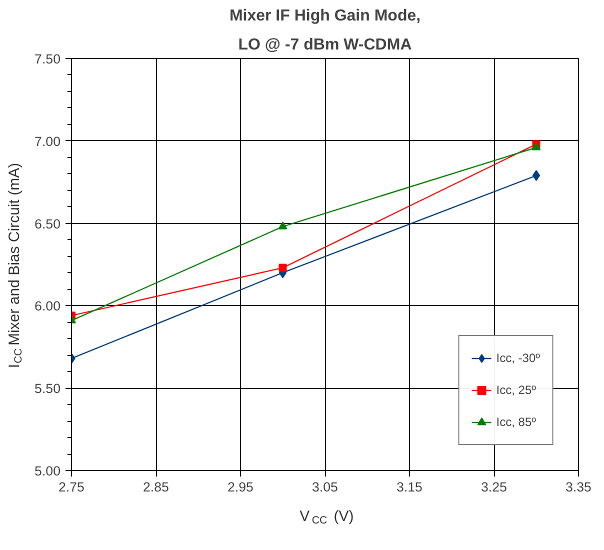 The image size is (604, 550). Describe the element at coordinates (47, 141) in the screenshot. I see `y-tick-label: 7.00` at that location.